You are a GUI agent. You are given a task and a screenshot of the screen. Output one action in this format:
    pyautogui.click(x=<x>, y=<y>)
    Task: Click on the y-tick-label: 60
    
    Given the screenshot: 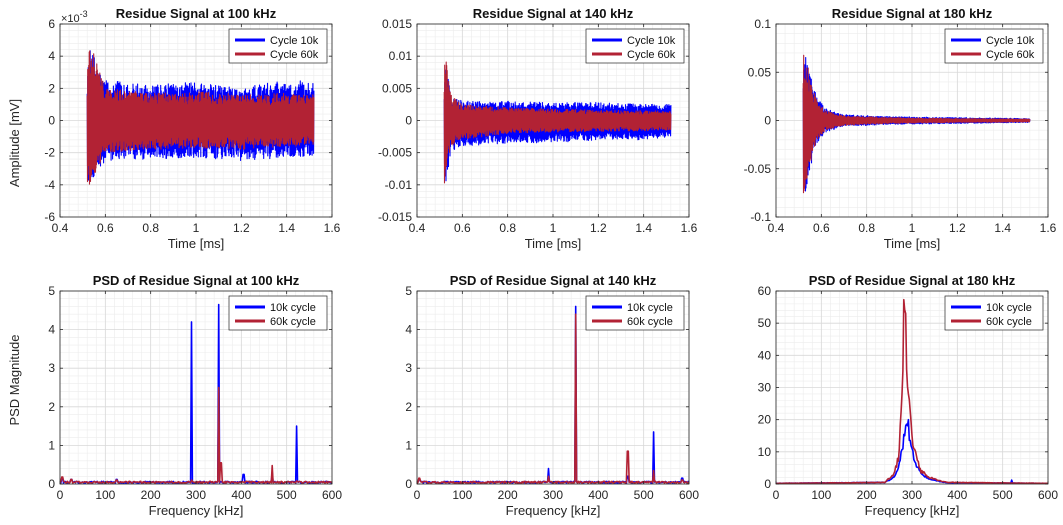 What is the action you would take?
    pyautogui.click(x=765, y=291)
    